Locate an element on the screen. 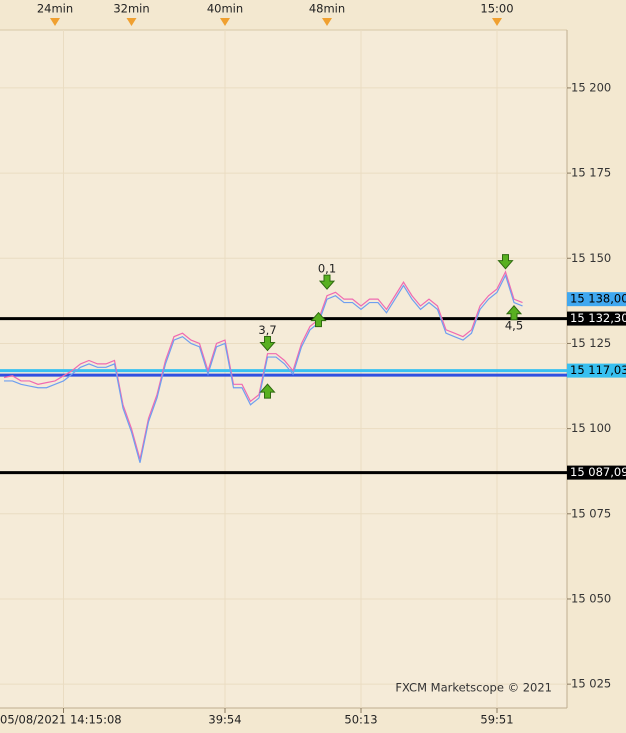 Image resolution: width=626 pixels, height=733 pixels. y-tick-label: 15 100 is located at coordinates (591, 428).